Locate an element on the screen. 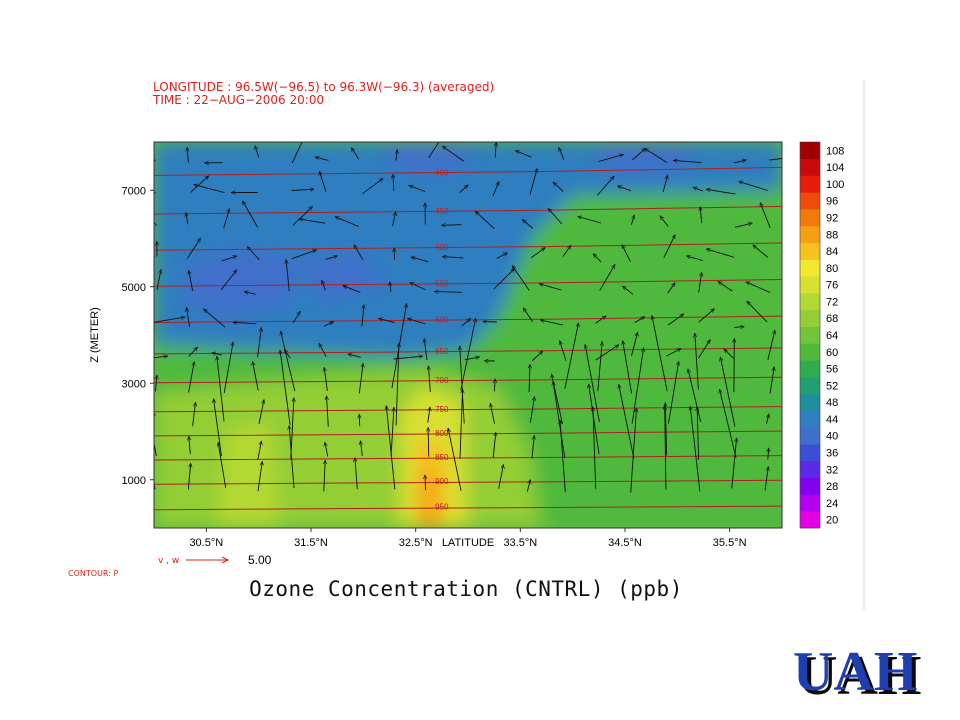  colorbar-label: 60 is located at coordinates (832, 353).